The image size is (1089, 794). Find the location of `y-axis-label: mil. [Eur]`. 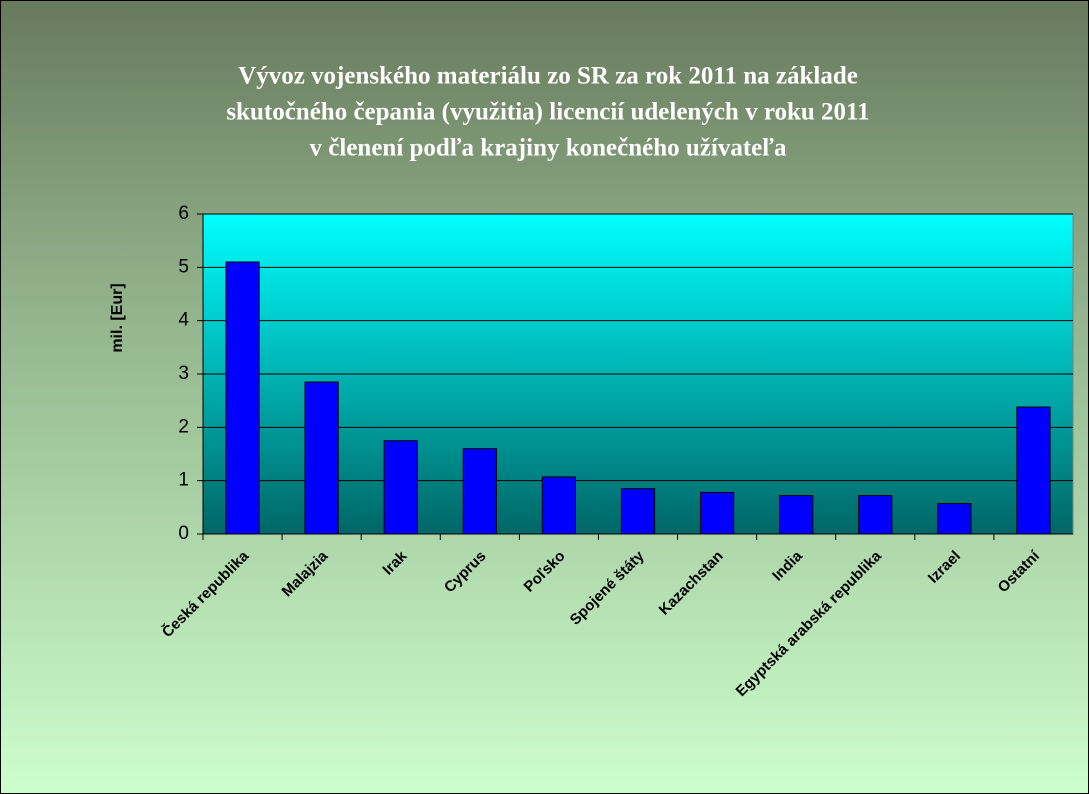

y-axis-label: mil. [Eur] is located at coordinates (117, 317).